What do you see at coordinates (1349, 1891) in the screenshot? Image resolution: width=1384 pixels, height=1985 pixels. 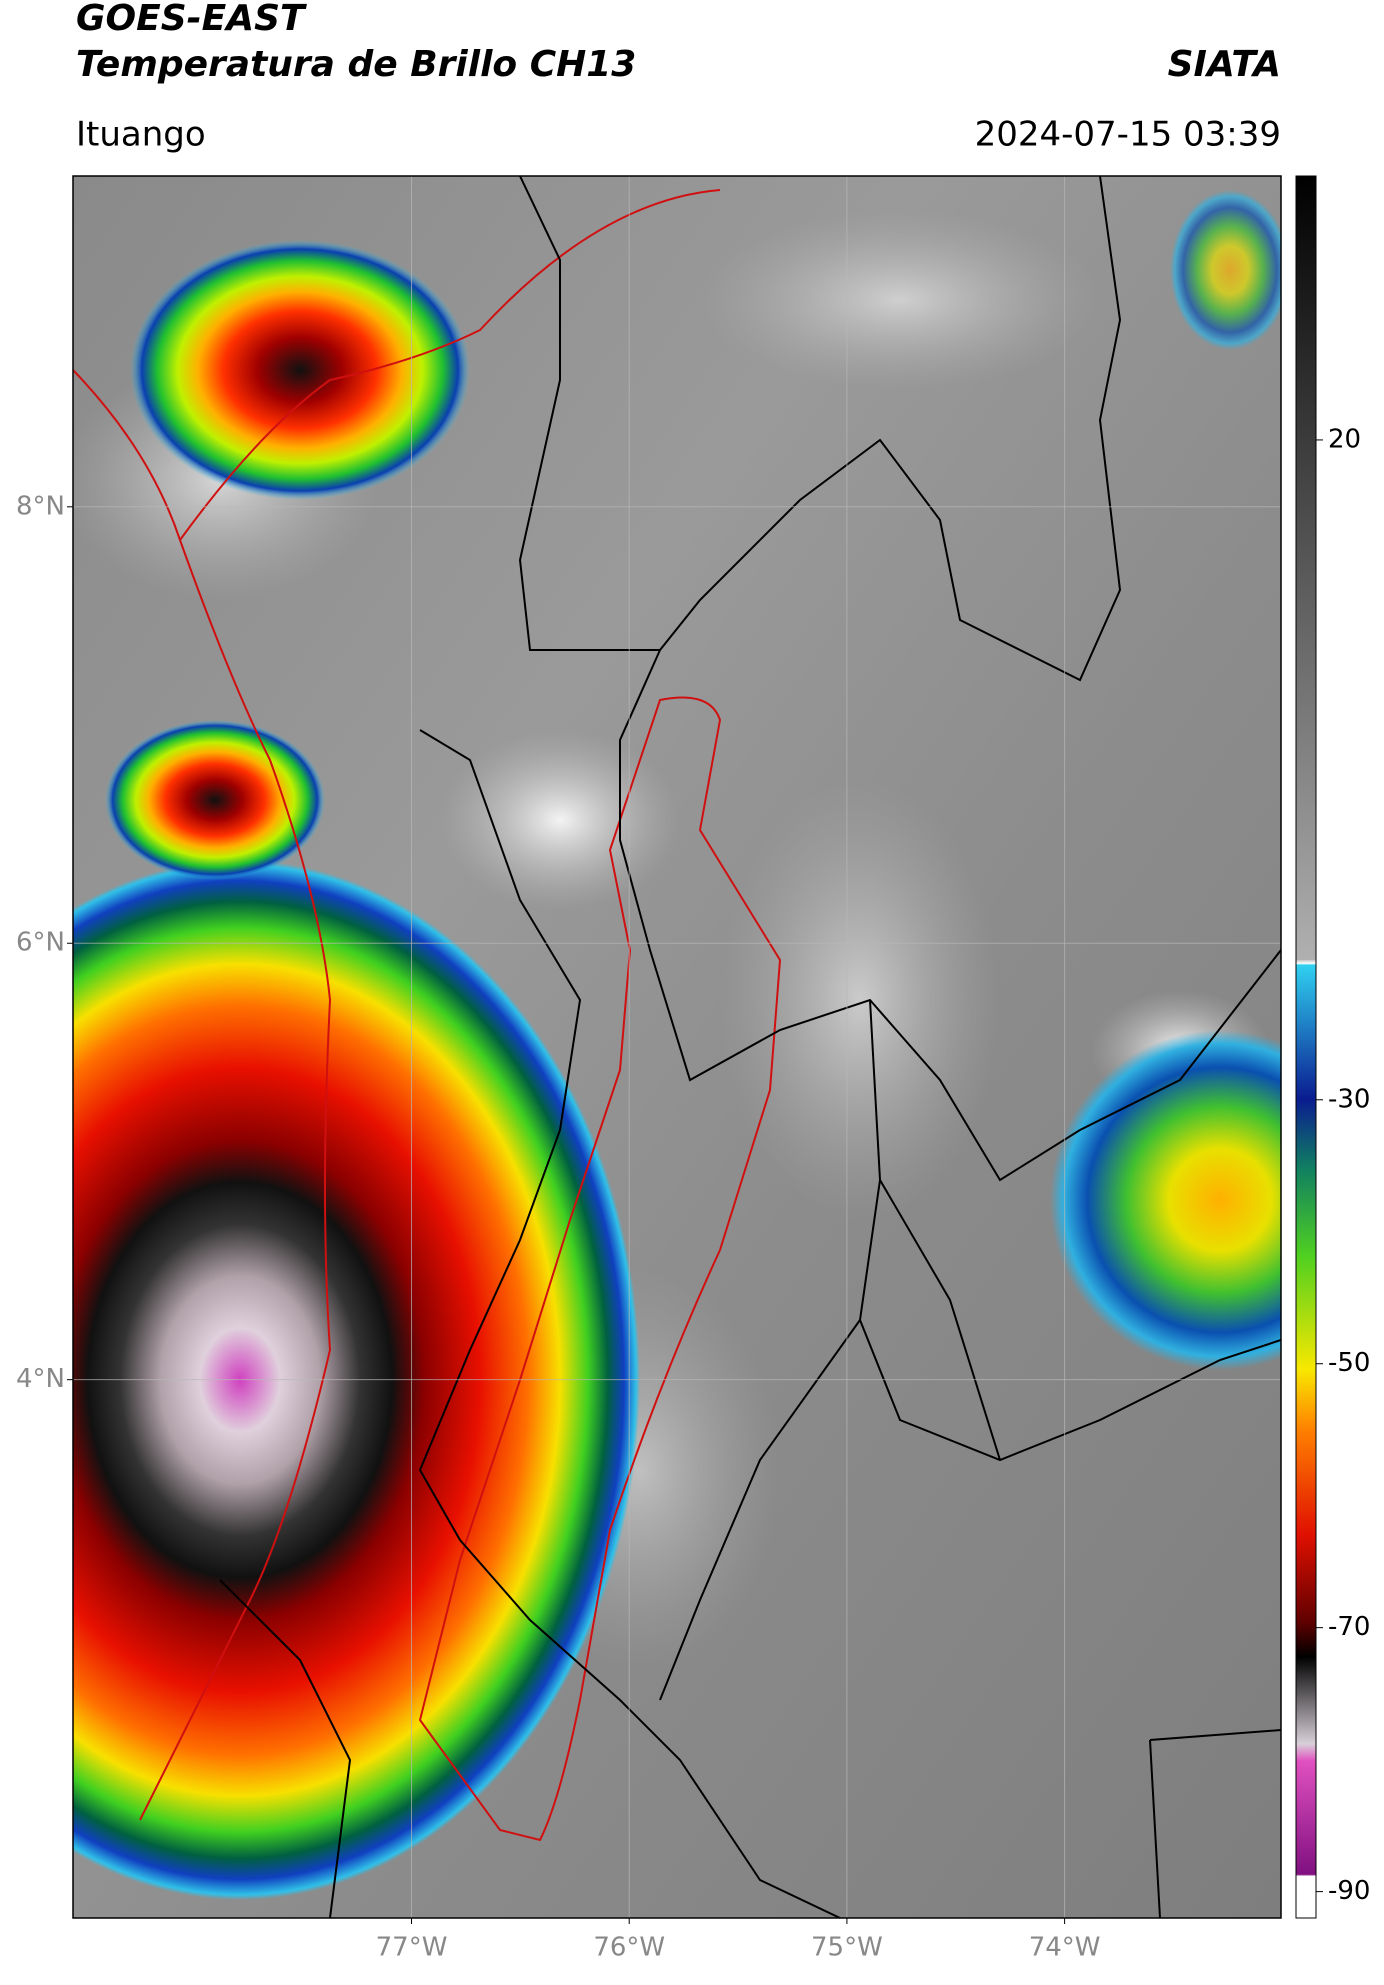 I see `colorbar-tick-label: -90` at bounding box center [1349, 1891].